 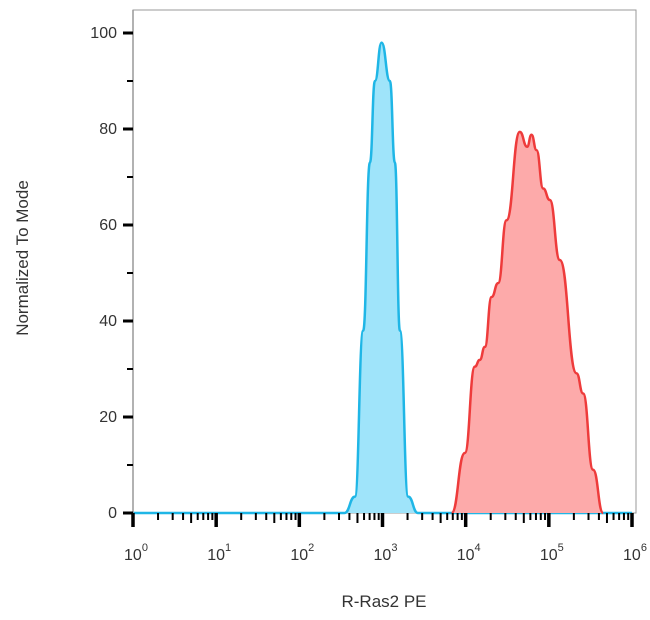 I want to click on series-1-fill, so click(x=527, y=322).